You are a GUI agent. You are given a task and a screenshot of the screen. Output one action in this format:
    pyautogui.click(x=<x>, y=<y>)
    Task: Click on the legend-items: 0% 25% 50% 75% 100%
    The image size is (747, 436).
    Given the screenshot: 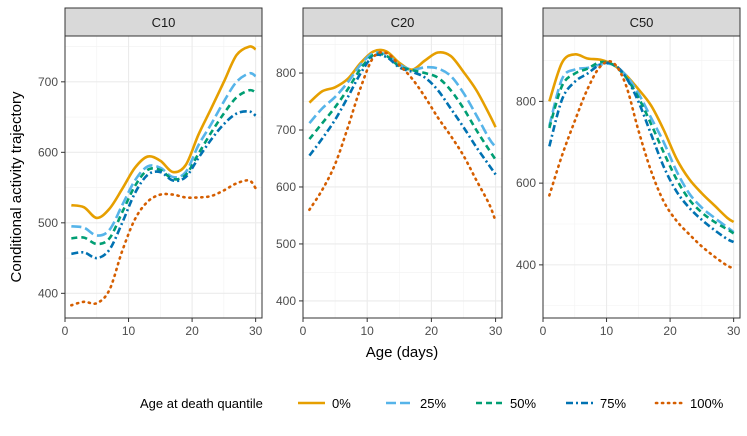 What is the action you would take?
    pyautogui.click(x=511, y=403)
    